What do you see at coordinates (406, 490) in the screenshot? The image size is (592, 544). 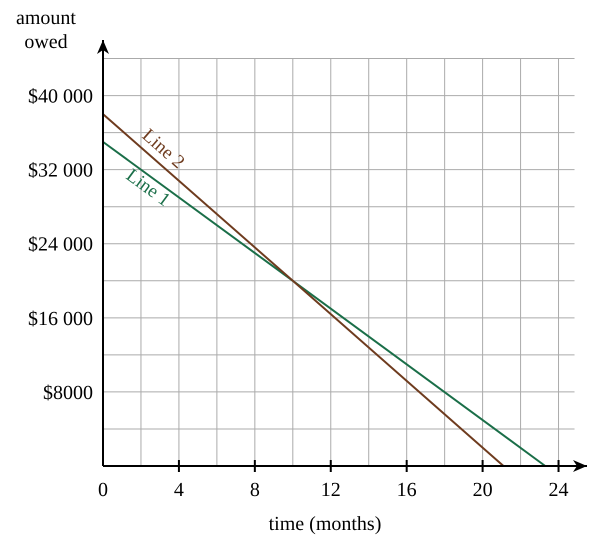 I see `x-tick-label: 16` at bounding box center [406, 490].